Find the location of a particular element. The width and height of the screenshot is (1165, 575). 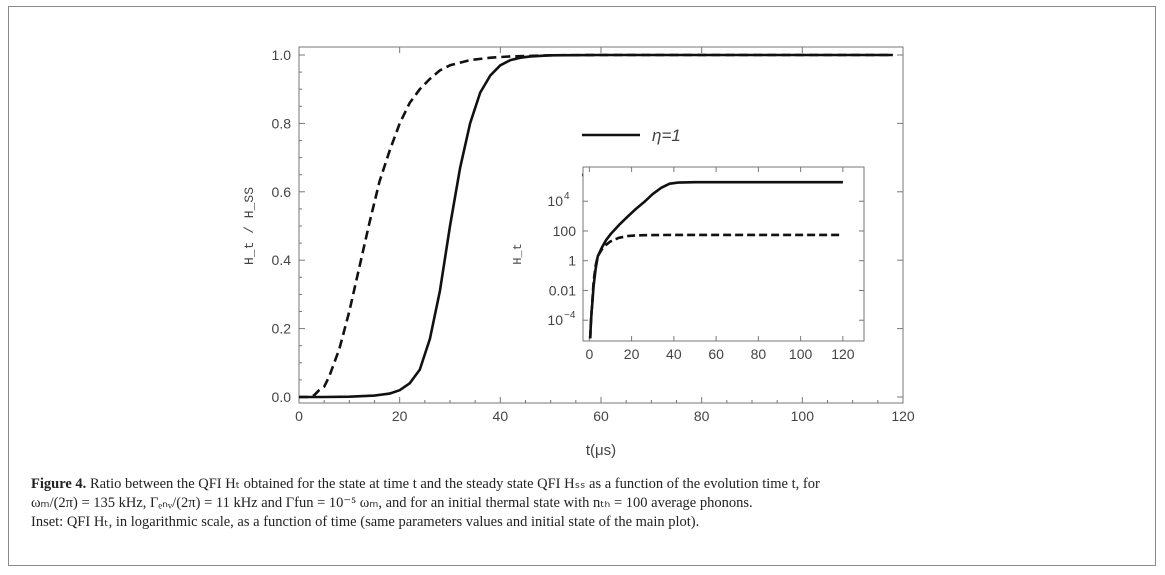

inset-x-tick-label: 0 is located at coordinates (589, 354).